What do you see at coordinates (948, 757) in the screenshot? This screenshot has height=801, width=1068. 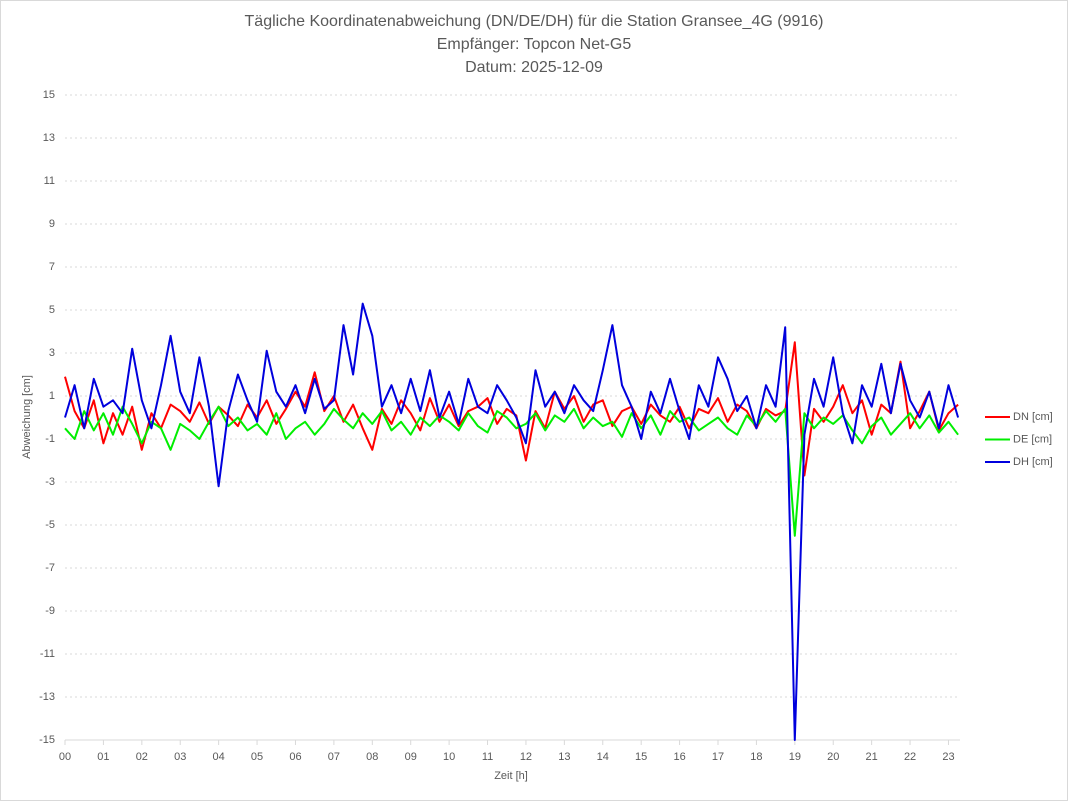 I see `x-tick-label: 23` at bounding box center [948, 757].